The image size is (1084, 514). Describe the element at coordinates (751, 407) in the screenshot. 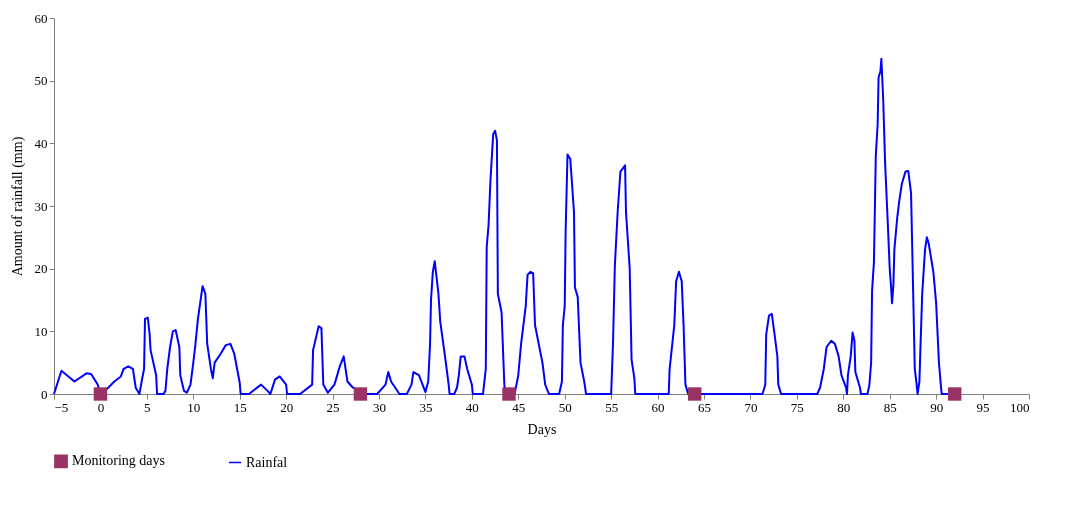

I see `x-tick-label: 70` at that location.